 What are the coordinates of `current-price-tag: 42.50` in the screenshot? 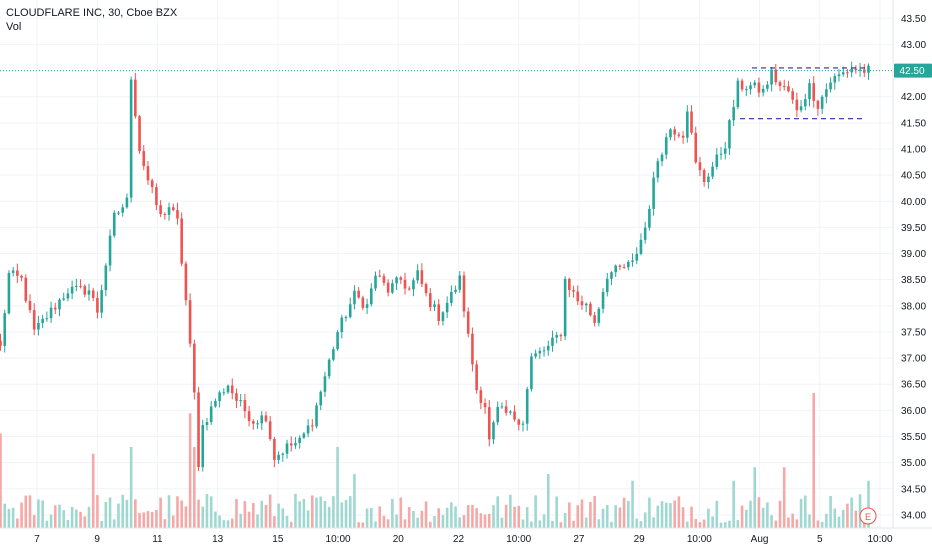 It's located at (913, 70).